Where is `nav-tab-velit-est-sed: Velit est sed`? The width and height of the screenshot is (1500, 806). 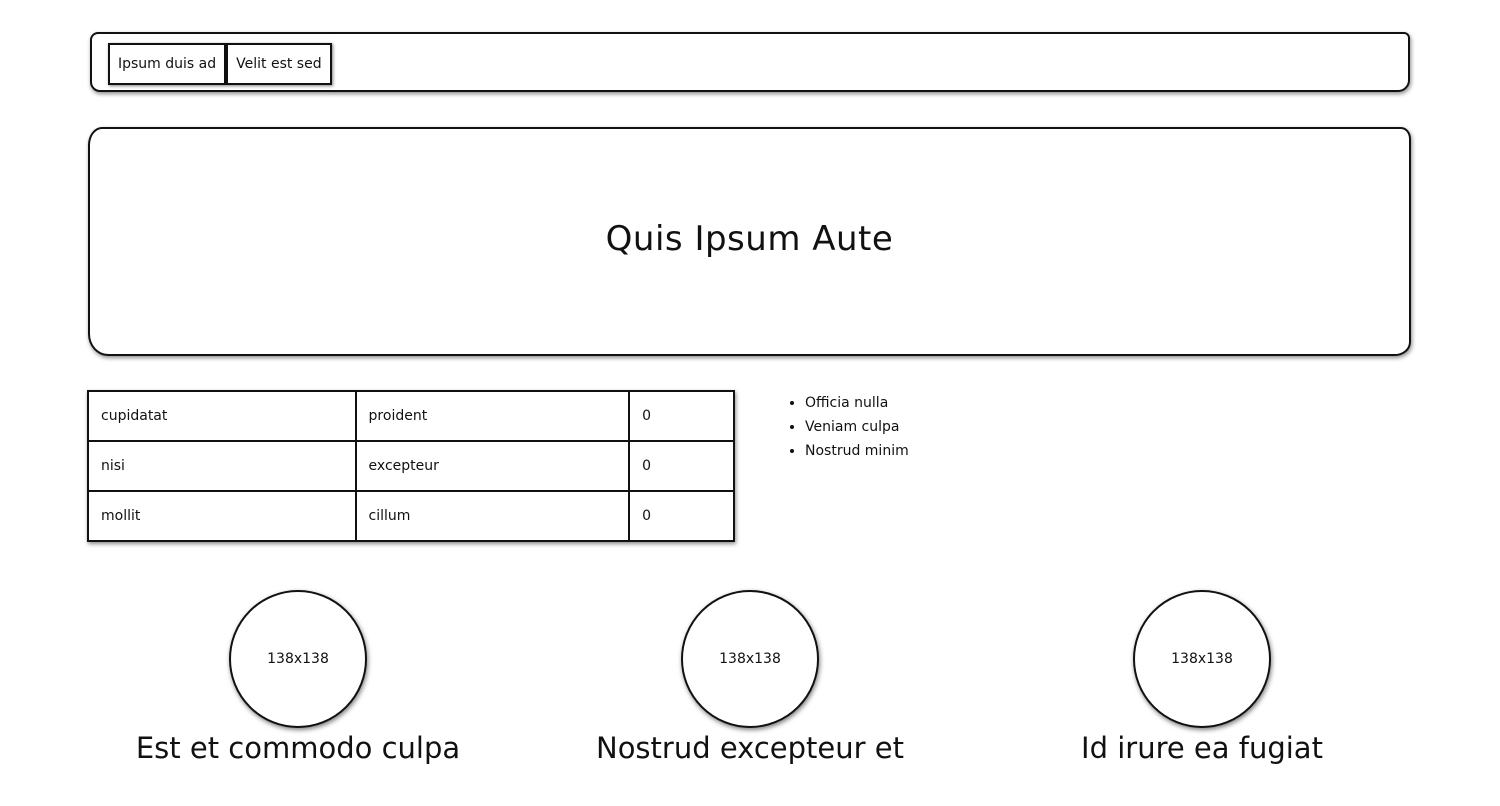 nav-tab-velit-est-sed: Velit est sed is located at coordinates (279, 64).